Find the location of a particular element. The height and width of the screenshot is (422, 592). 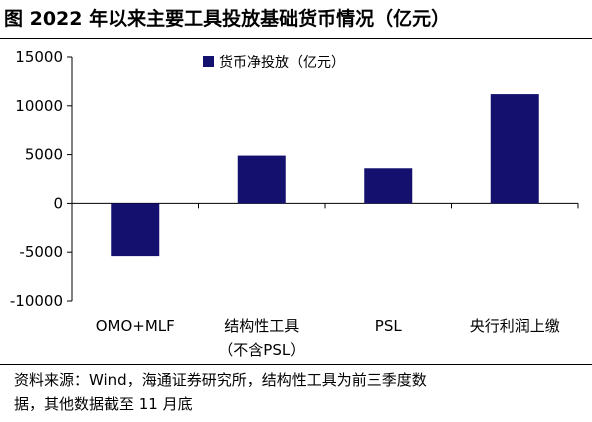

category-label: PSL is located at coordinates (389, 326).